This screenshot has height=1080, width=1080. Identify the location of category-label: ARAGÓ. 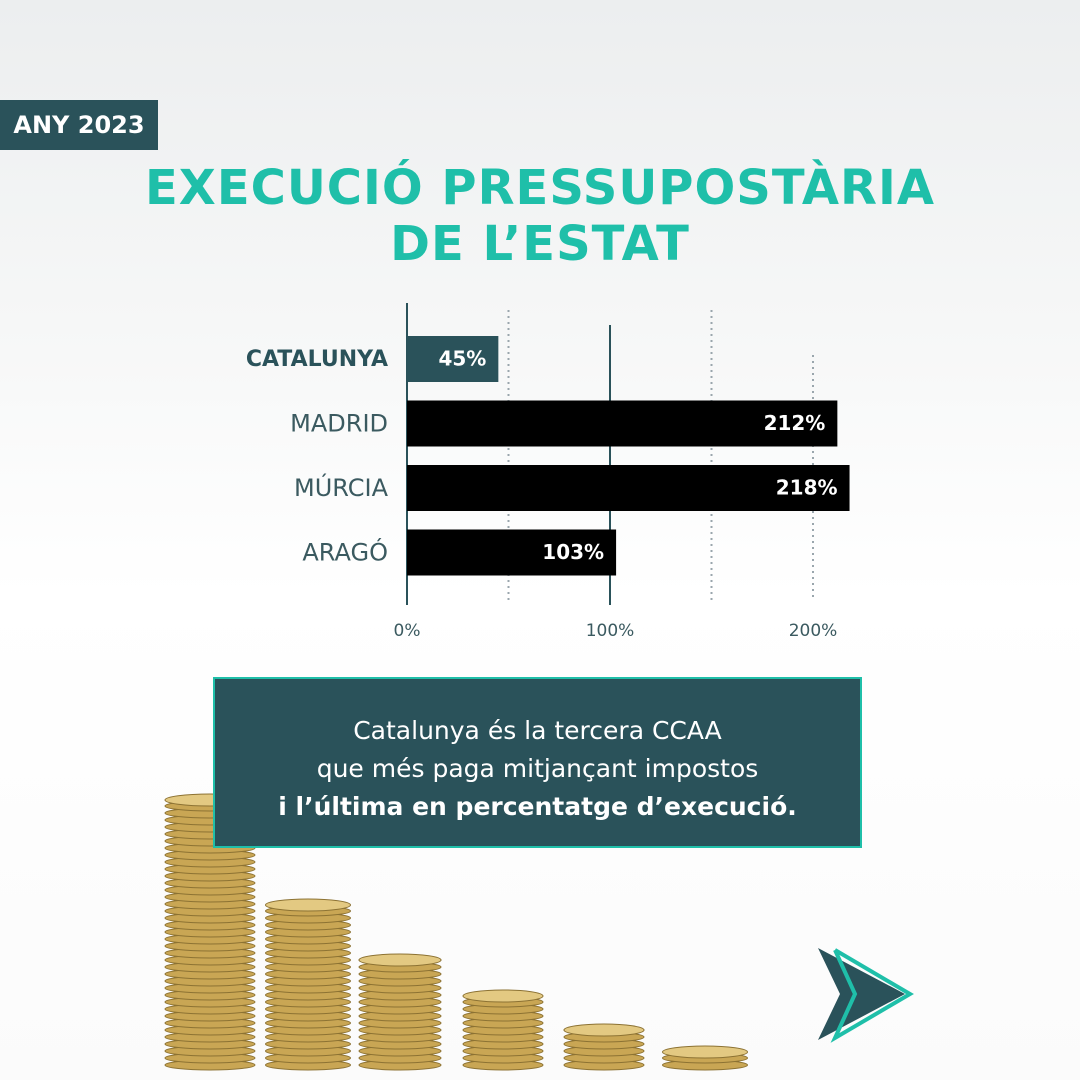
(345, 552).